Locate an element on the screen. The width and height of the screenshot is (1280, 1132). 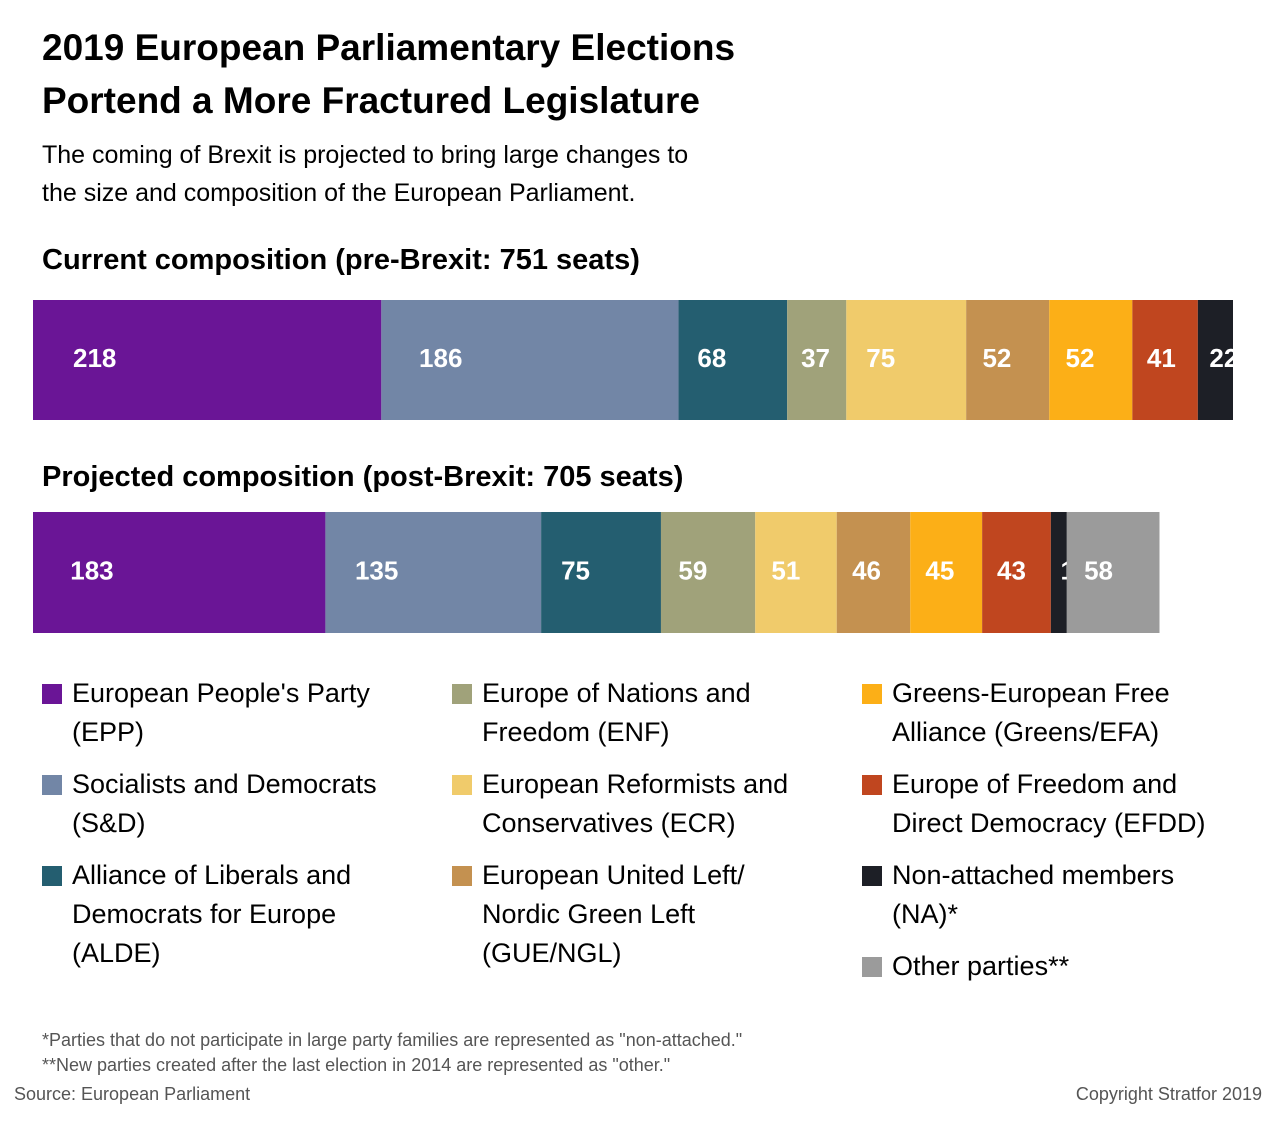
legend-item: Socialists and Democrats (S&D) is located at coordinates (247, 804).